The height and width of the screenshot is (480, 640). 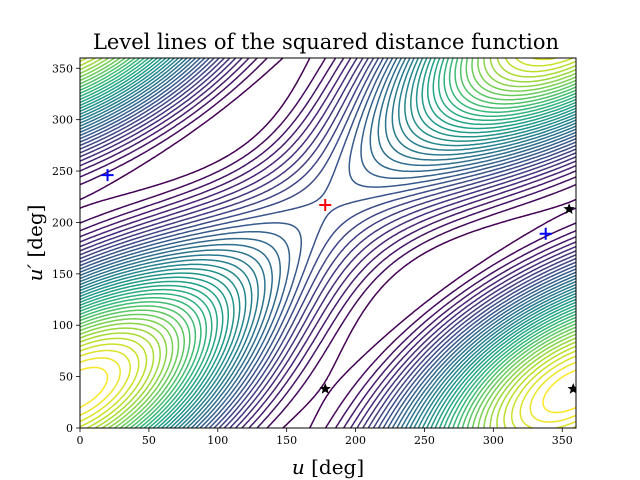 I want to click on x-axis-label: u [deg], so click(x=328, y=467).